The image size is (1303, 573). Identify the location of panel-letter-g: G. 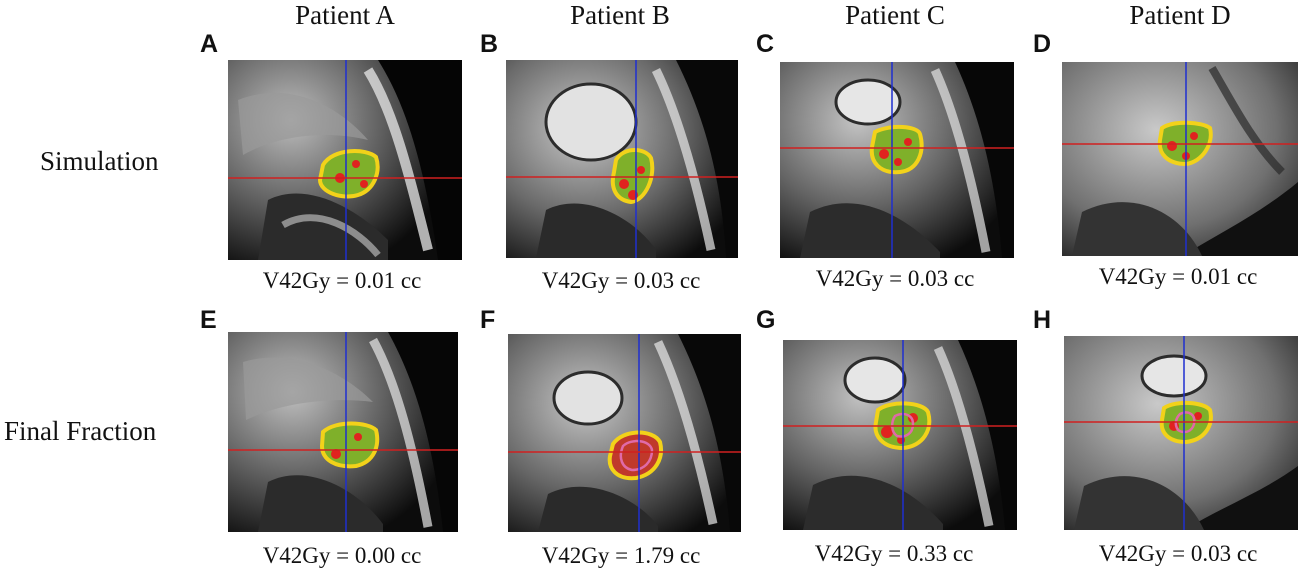
(766, 320).